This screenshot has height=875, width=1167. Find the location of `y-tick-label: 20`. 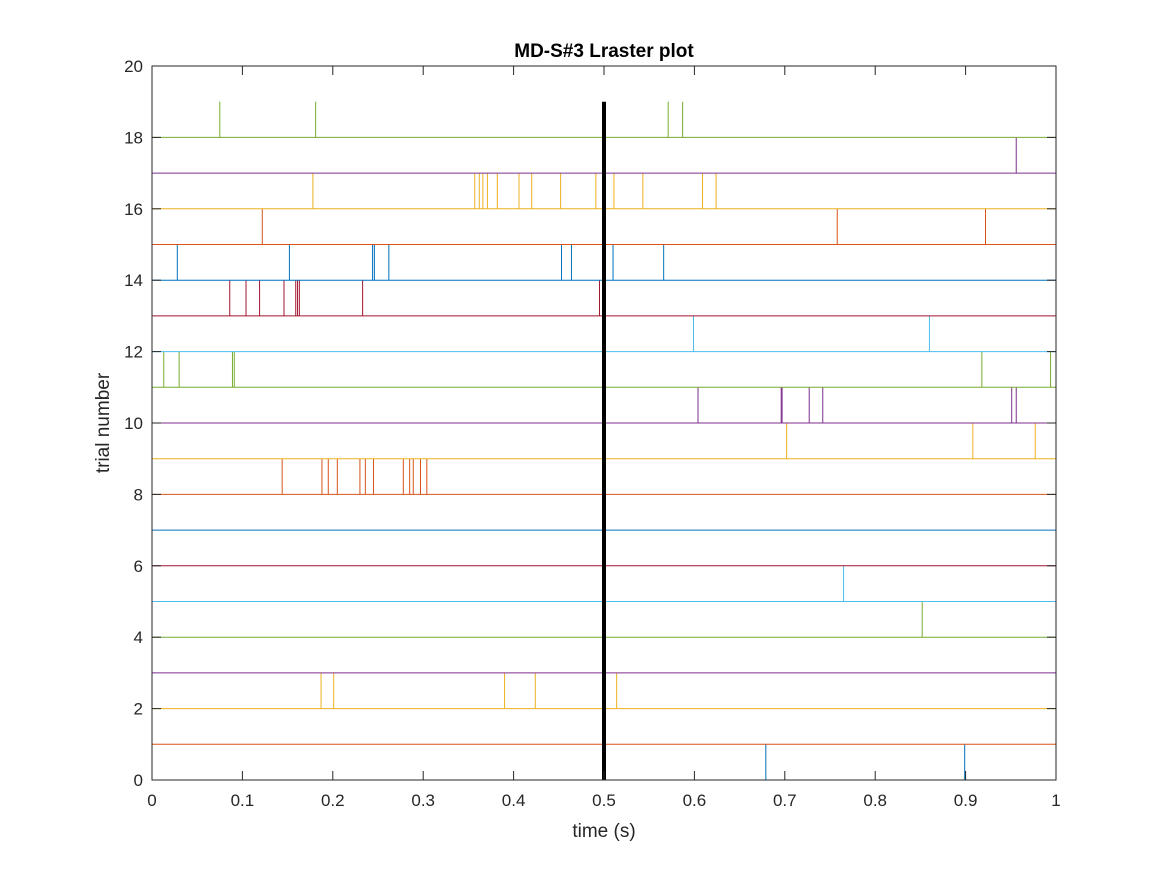

y-tick-label: 20 is located at coordinates (133, 66).